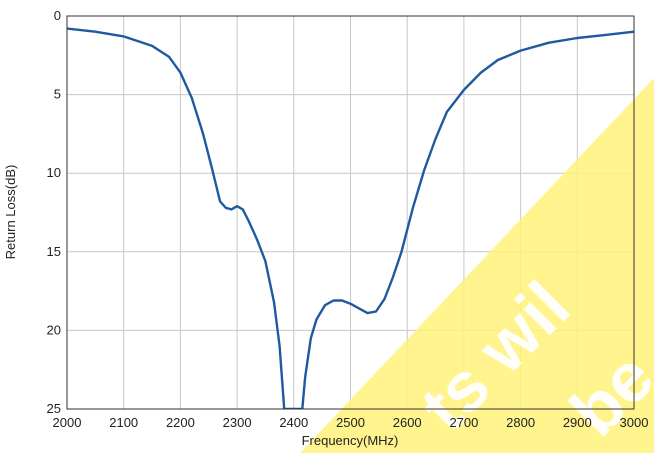 The image size is (654, 453). What do you see at coordinates (123, 422) in the screenshot?
I see `x-tick-label: 2100` at bounding box center [123, 422].